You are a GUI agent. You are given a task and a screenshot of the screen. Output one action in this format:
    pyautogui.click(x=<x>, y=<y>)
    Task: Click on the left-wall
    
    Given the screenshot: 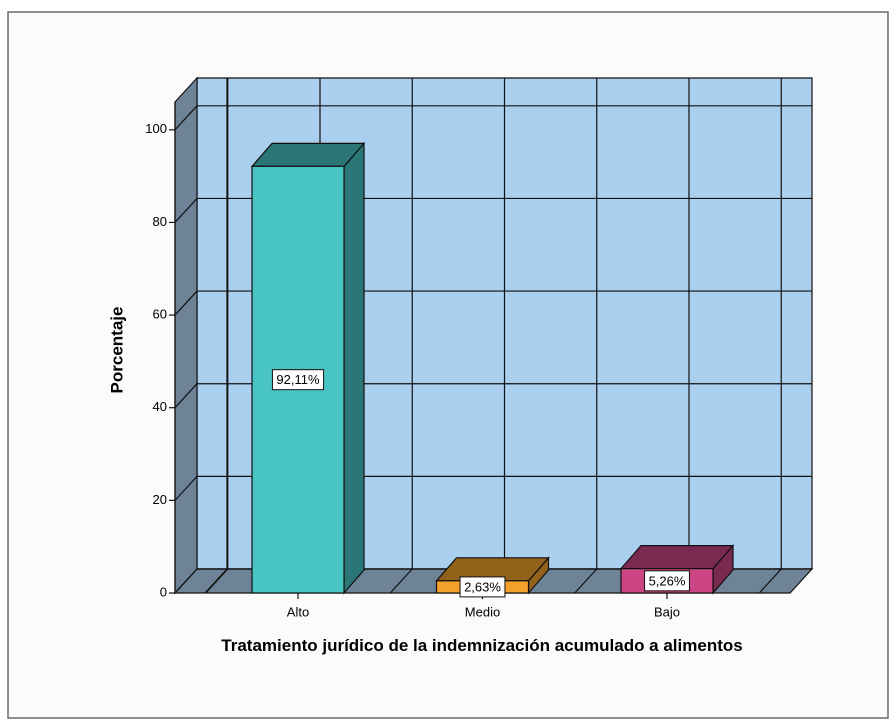 What is the action you would take?
    pyautogui.click(x=186, y=335)
    